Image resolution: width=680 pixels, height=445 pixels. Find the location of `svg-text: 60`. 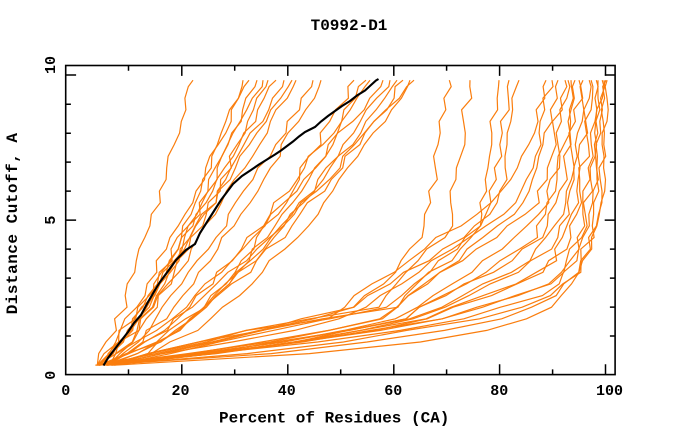

svg-text: 60 is located at coordinates (393, 391).